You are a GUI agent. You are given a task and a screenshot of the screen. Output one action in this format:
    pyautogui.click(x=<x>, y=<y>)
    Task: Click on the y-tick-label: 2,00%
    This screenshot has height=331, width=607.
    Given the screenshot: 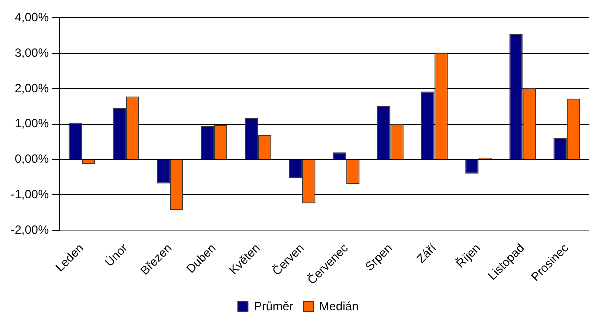 What is the action you would take?
    pyautogui.click(x=32, y=88)
    